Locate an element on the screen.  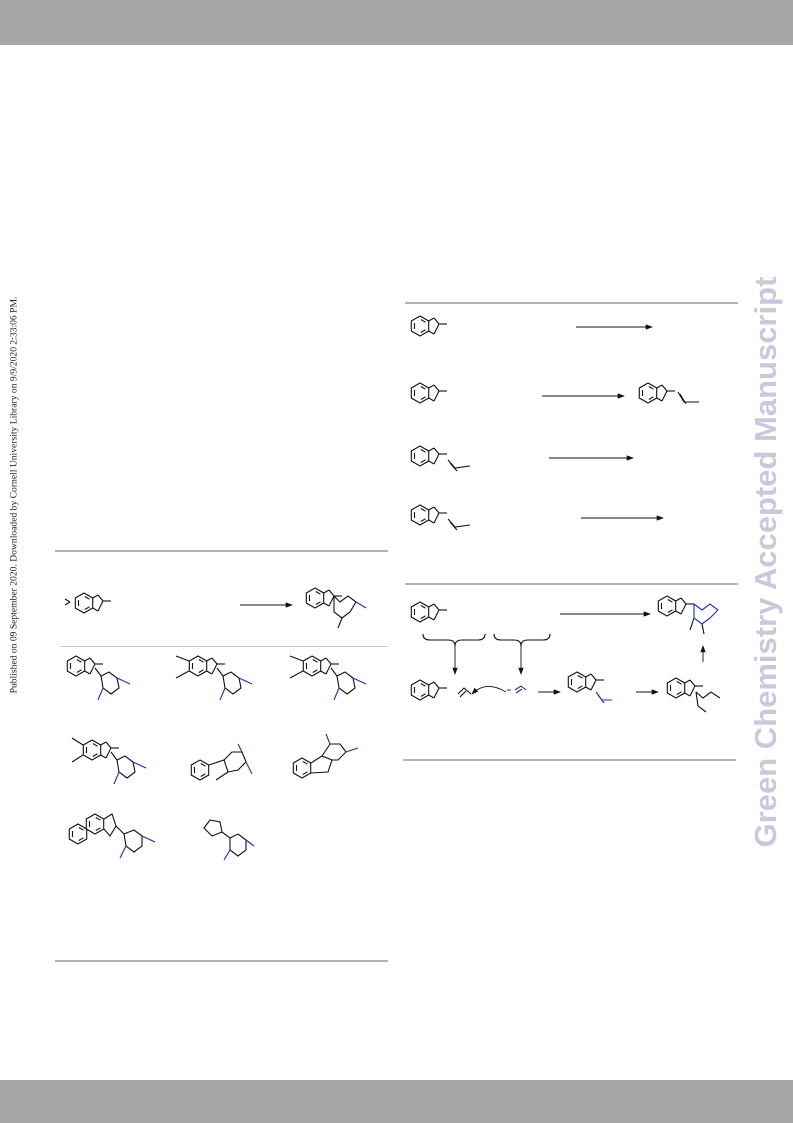
mechanism-bottom is located at coordinates (566, 679).